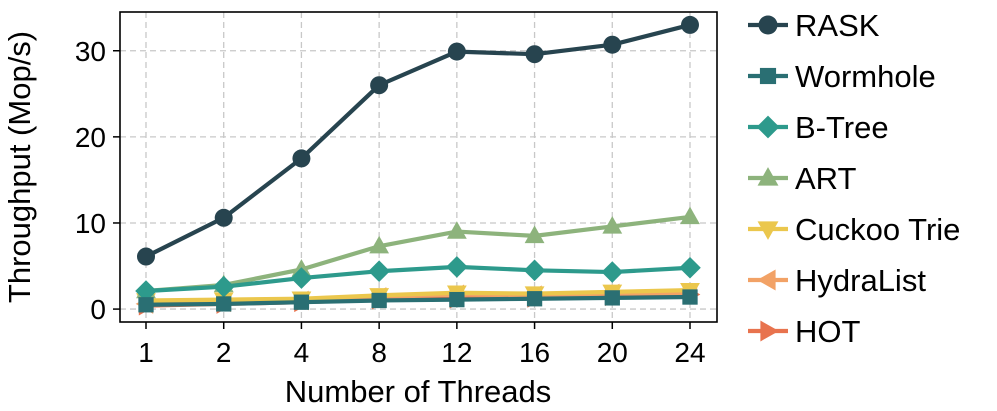  Describe the element at coordinates (418, 254) in the screenshot. I see `series-line-art` at that location.